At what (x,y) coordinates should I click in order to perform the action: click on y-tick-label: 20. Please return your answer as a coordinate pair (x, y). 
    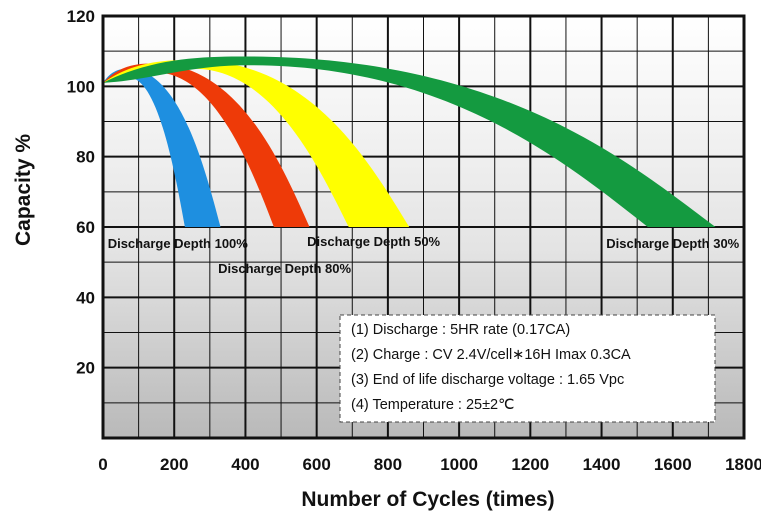
    Looking at the image, I should click on (85, 368).